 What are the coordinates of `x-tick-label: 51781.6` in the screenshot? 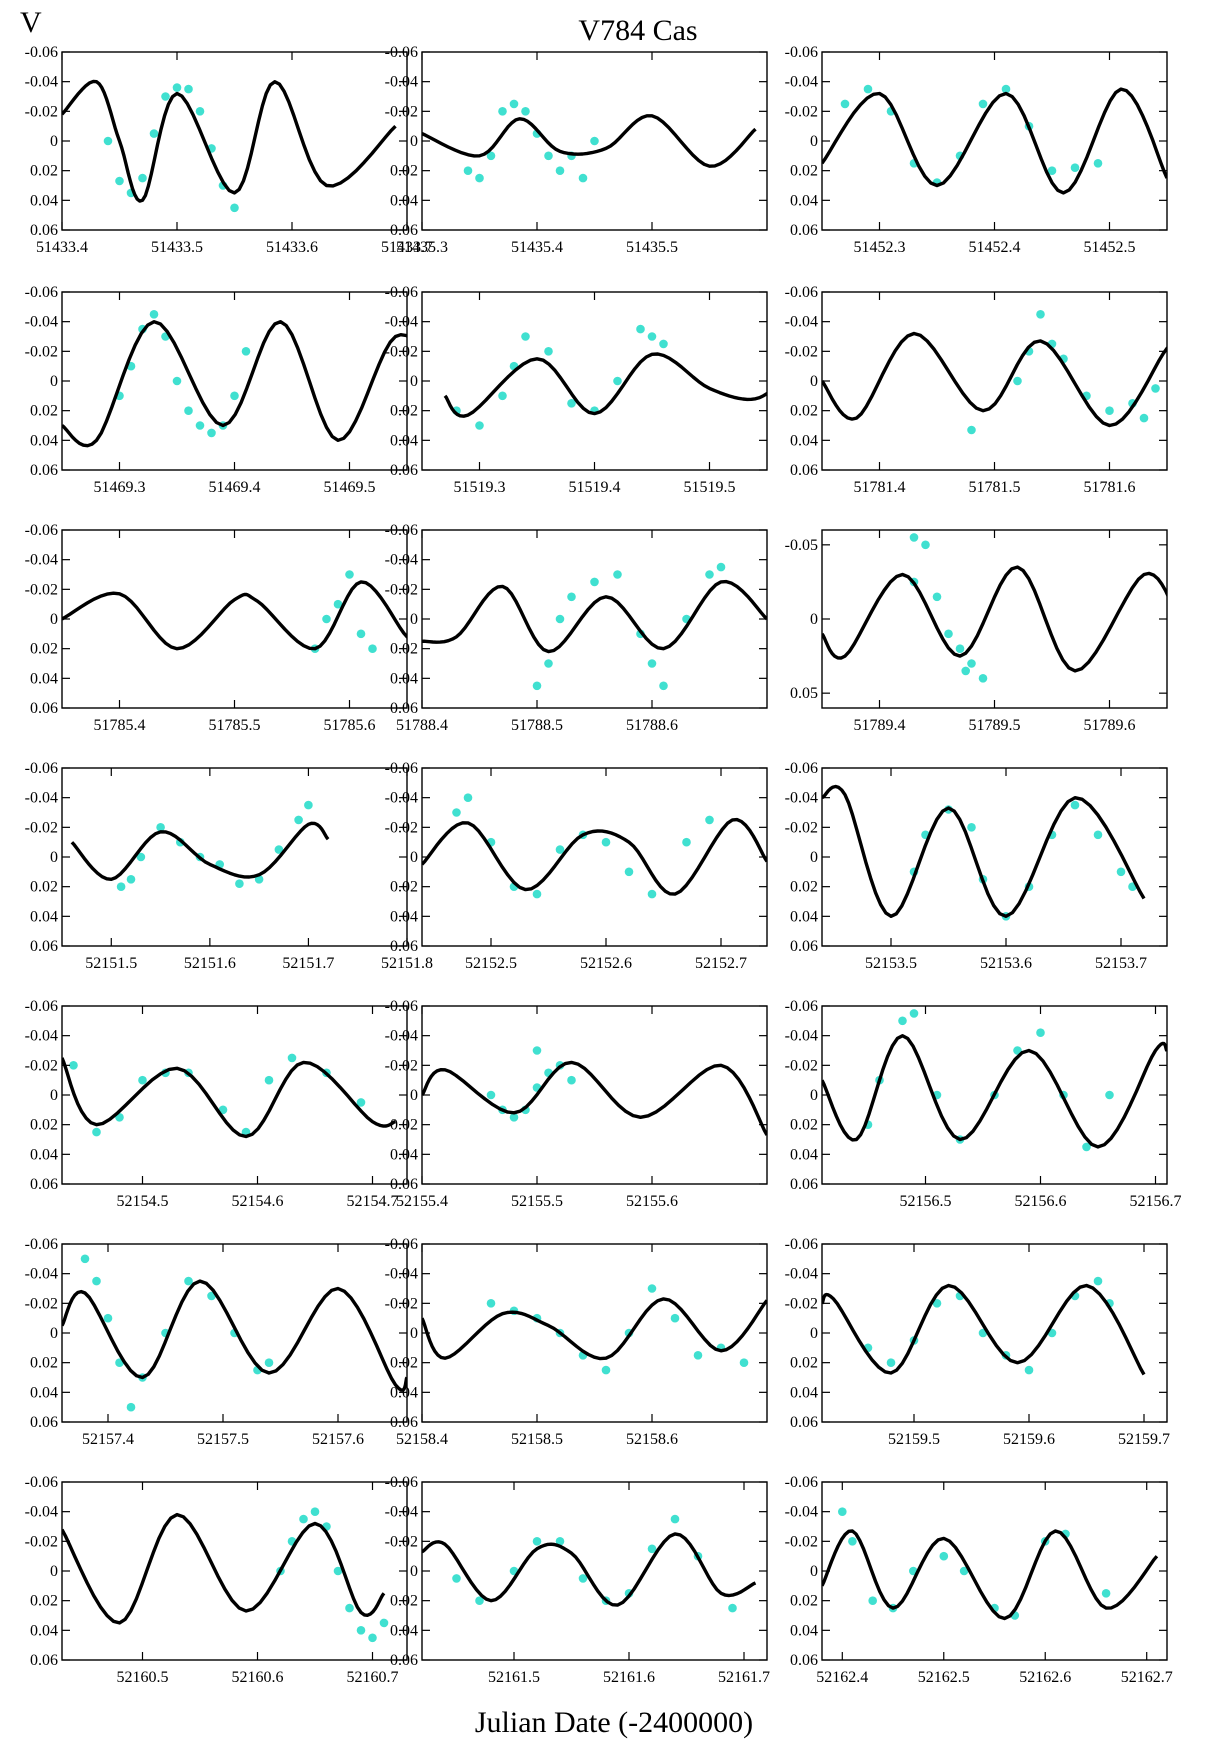 It's located at (1110, 487).